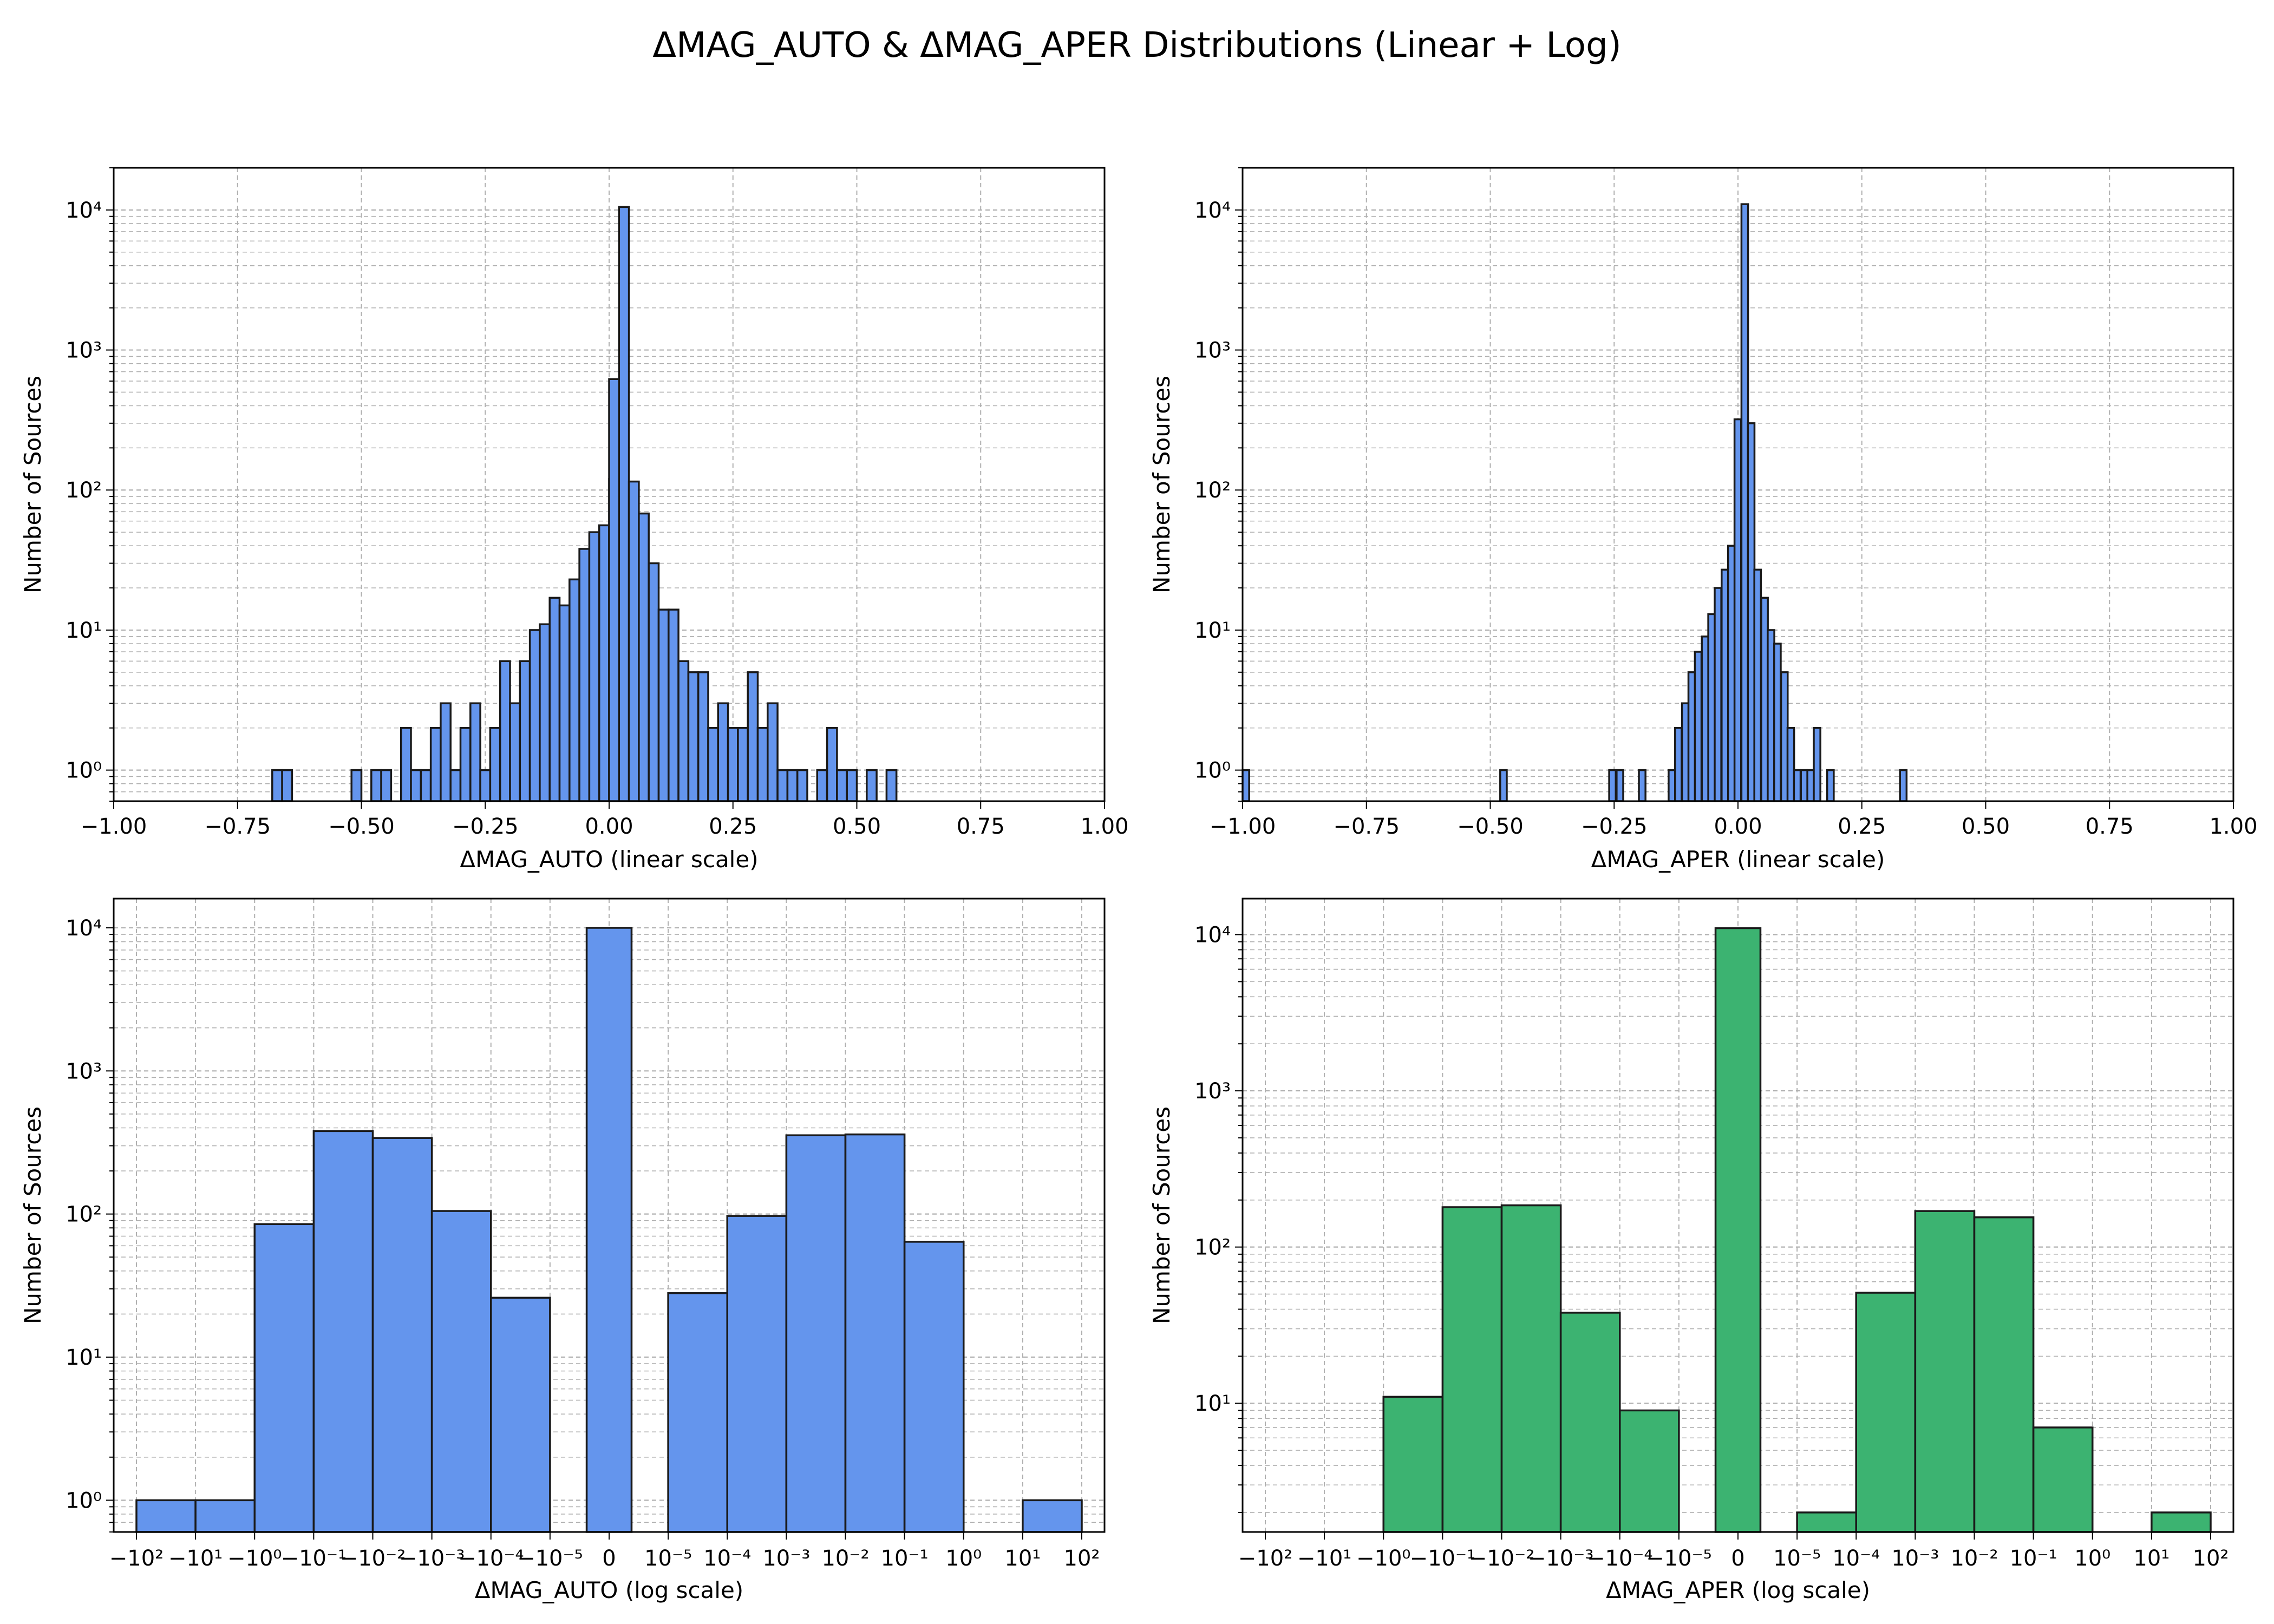 The width and height of the screenshot is (2274, 1624). What do you see at coordinates (668, 1559) in the screenshot?
I see `x-tick-label: 10⁻⁵` at bounding box center [668, 1559].